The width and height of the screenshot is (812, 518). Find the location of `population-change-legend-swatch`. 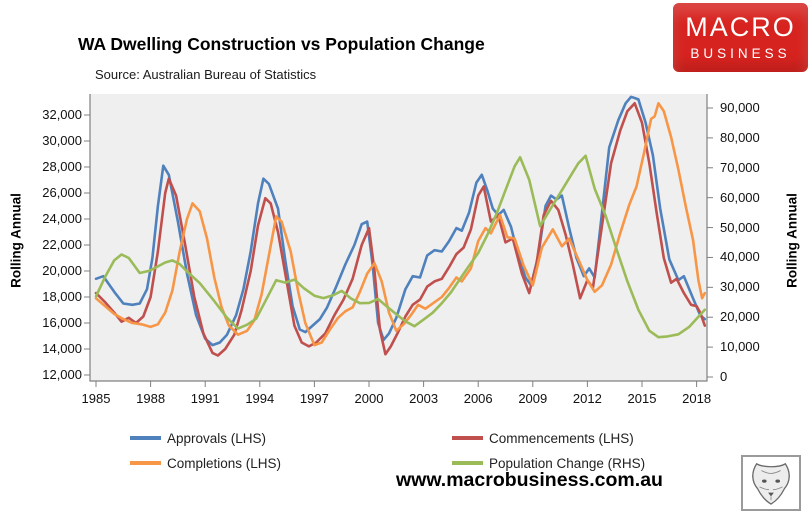

population-change-legend-swatch is located at coordinates (467, 463).